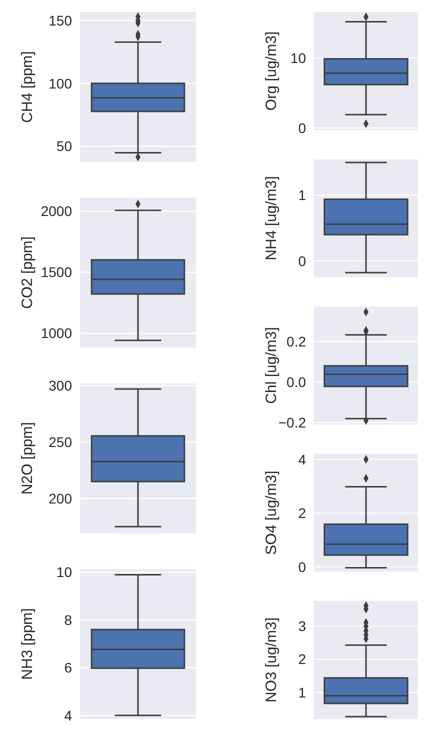  Describe the element at coordinates (68, 620) in the screenshot. I see `y-tick-label: 8` at that location.